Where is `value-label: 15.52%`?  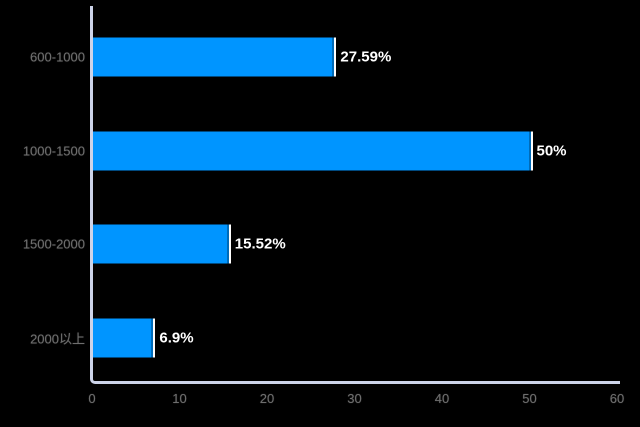 value-label: 15.52% is located at coordinates (260, 244).